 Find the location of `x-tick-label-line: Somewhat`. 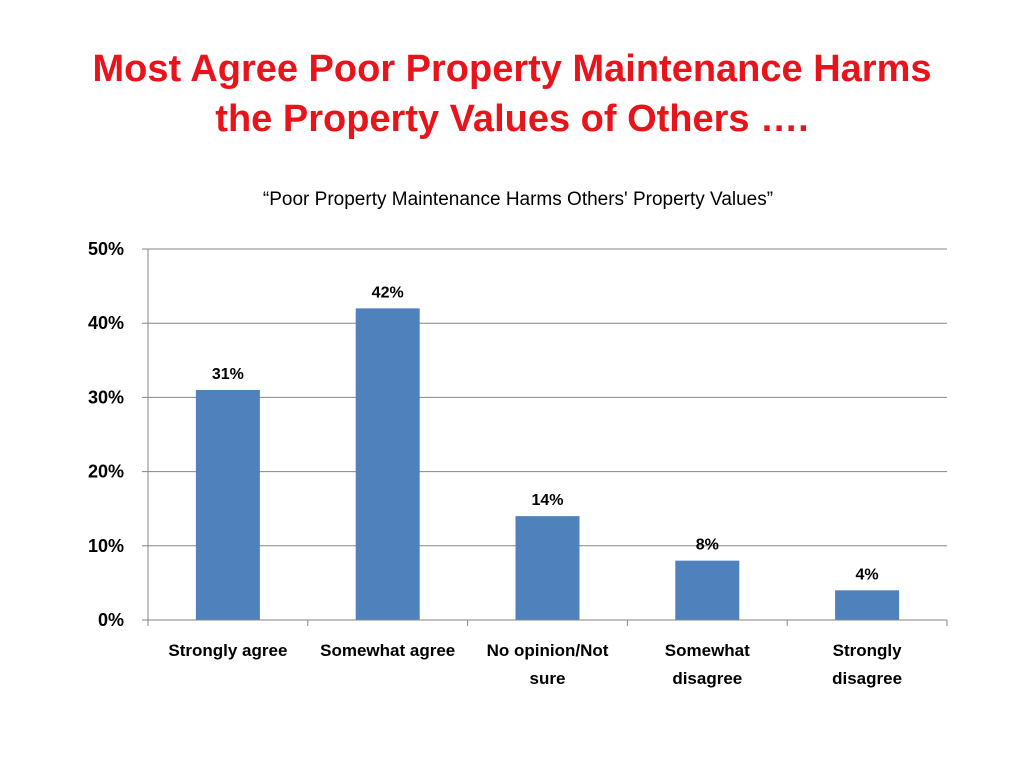

x-tick-label-line: Somewhat is located at coordinates (707, 650).